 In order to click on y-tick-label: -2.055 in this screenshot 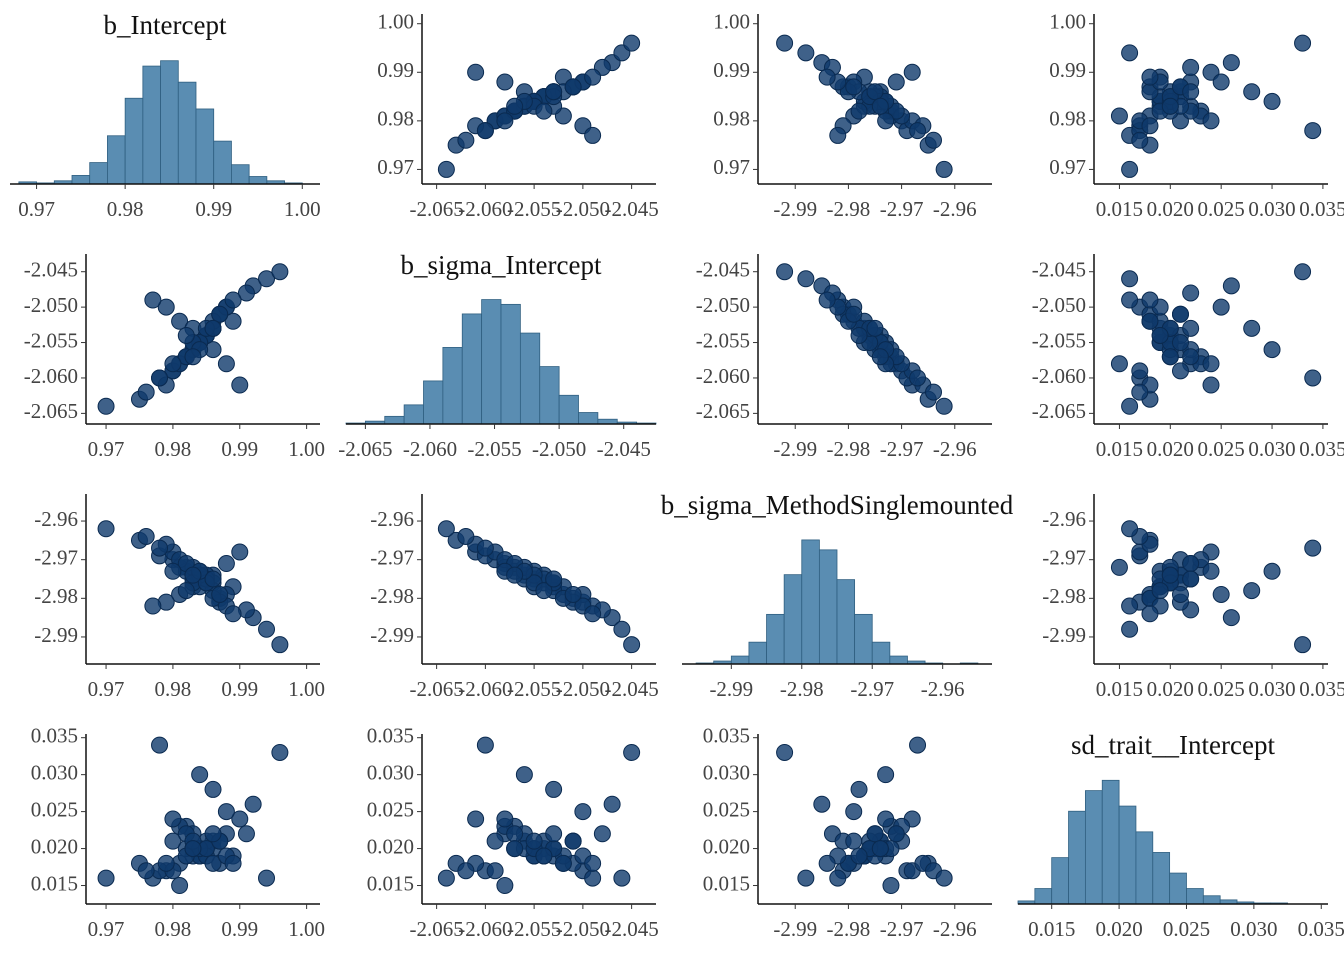, I will do `click(1059, 340)`.